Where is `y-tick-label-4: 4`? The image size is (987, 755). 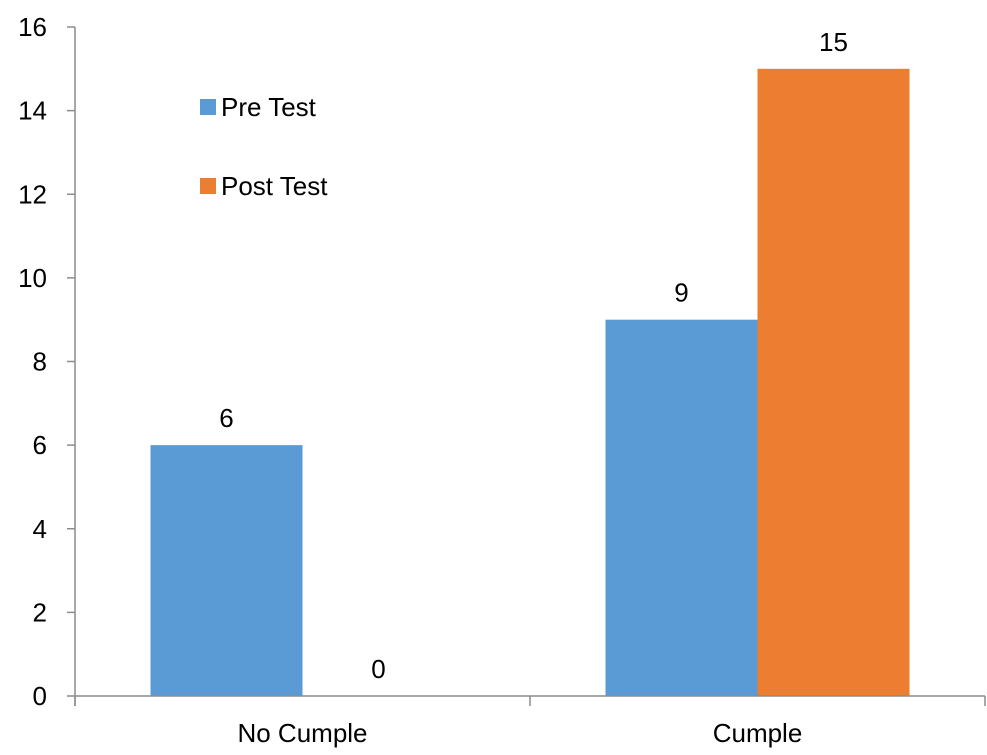
y-tick-label-4: 4 is located at coordinates (40, 529).